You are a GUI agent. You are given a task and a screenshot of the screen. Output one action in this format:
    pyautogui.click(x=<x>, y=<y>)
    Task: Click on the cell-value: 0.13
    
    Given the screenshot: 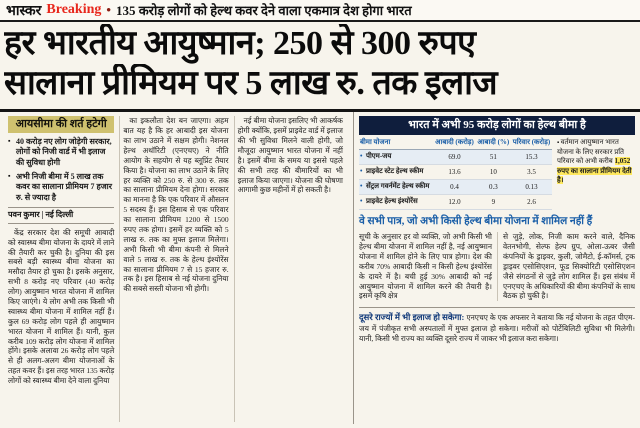 What is the action you would take?
    pyautogui.click(x=531, y=187)
    